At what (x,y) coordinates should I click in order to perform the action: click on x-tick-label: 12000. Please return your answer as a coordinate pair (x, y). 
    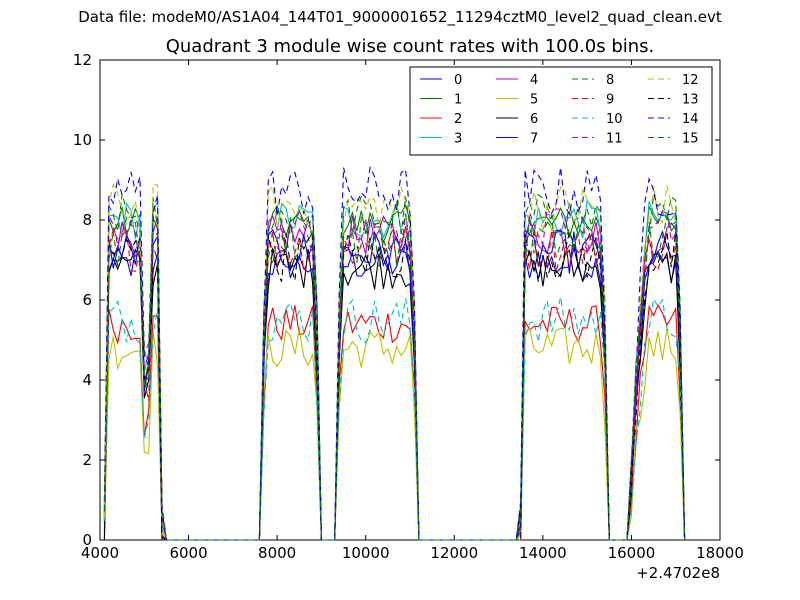
    Looking at the image, I should click on (454, 553).